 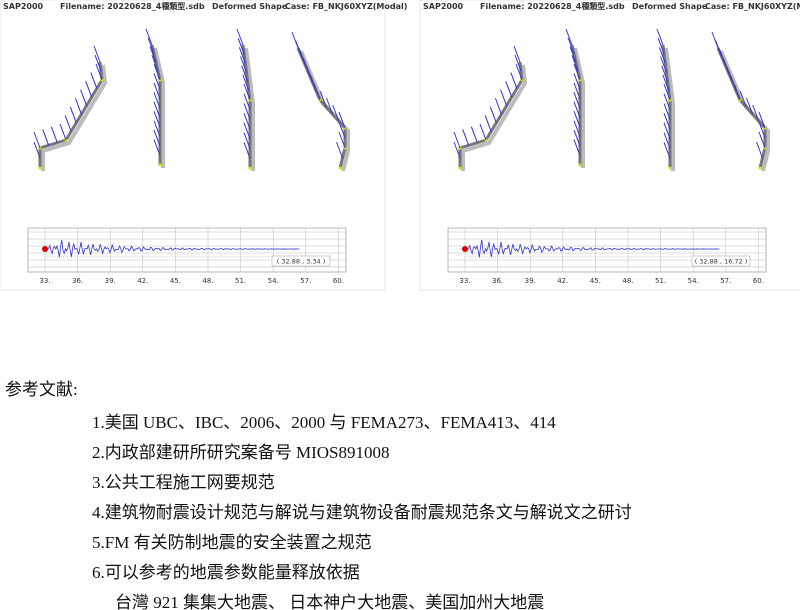 I want to click on case-name: Case: FB_NKJ60XYZ(Modal), so click(x=346, y=6).